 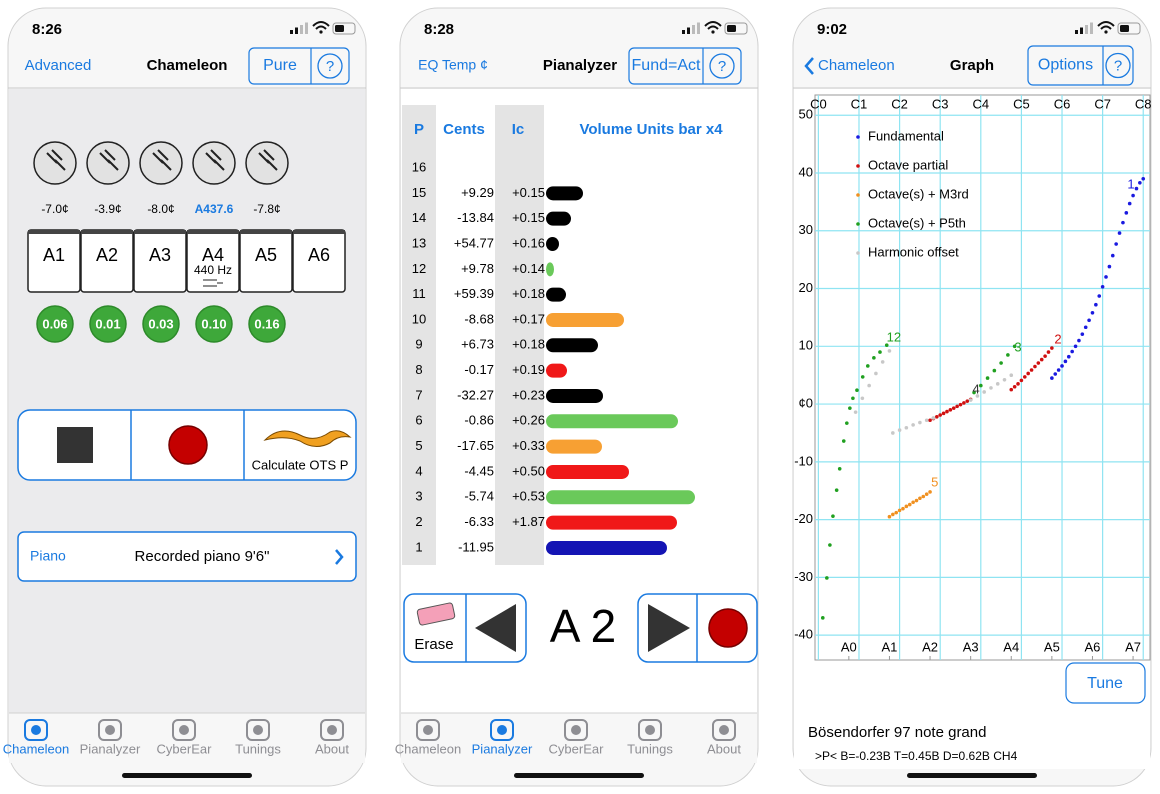 What do you see at coordinates (528, 470) in the screenshot?
I see `ic-value: +0.50` at bounding box center [528, 470].